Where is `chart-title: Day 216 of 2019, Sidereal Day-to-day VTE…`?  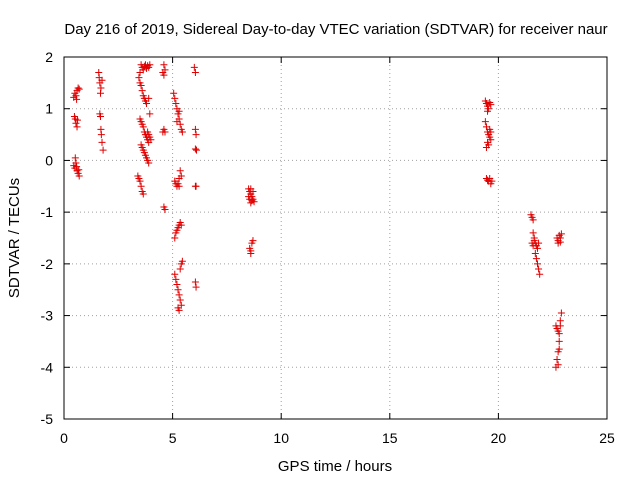
chart-title: Day 216 of 2019, Sidereal Day-to-day VTE… is located at coordinates (335, 29).